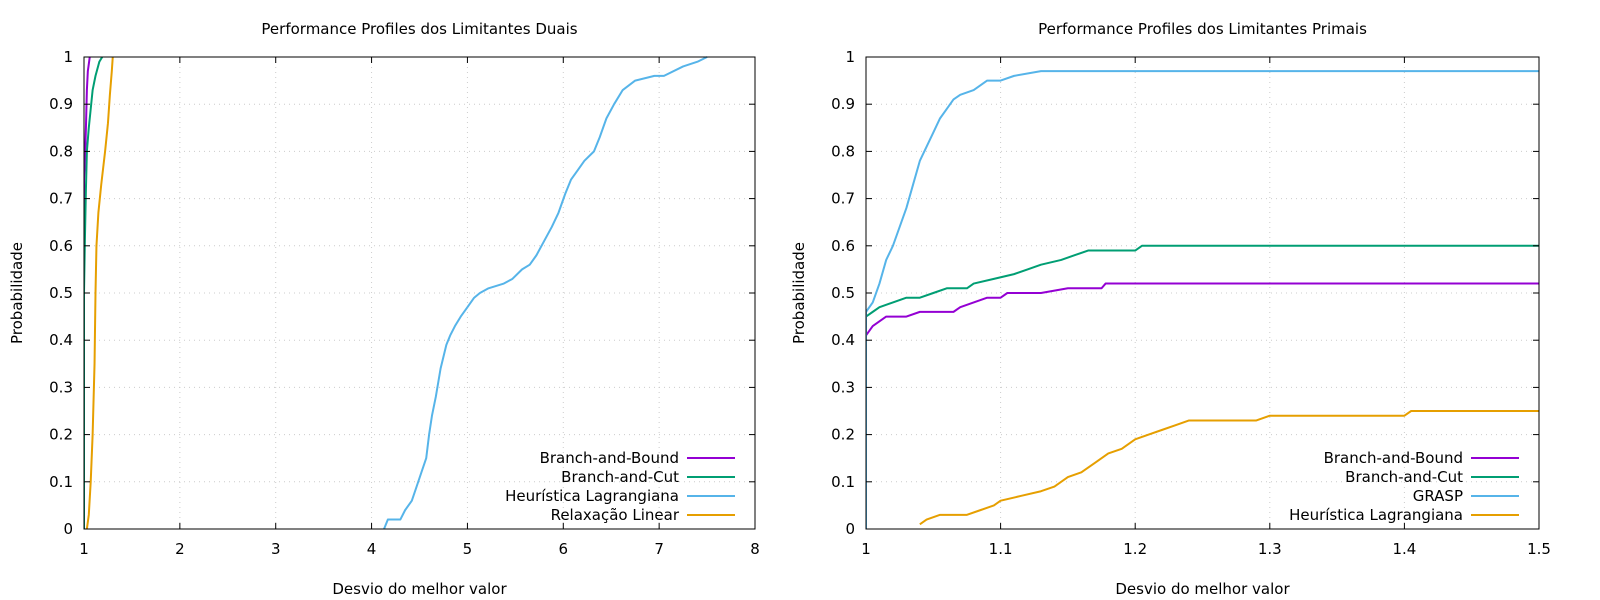 The height and width of the screenshot is (600, 1600). Describe the element at coordinates (468, 549) in the screenshot. I see `x-tick-label: 5` at that location.